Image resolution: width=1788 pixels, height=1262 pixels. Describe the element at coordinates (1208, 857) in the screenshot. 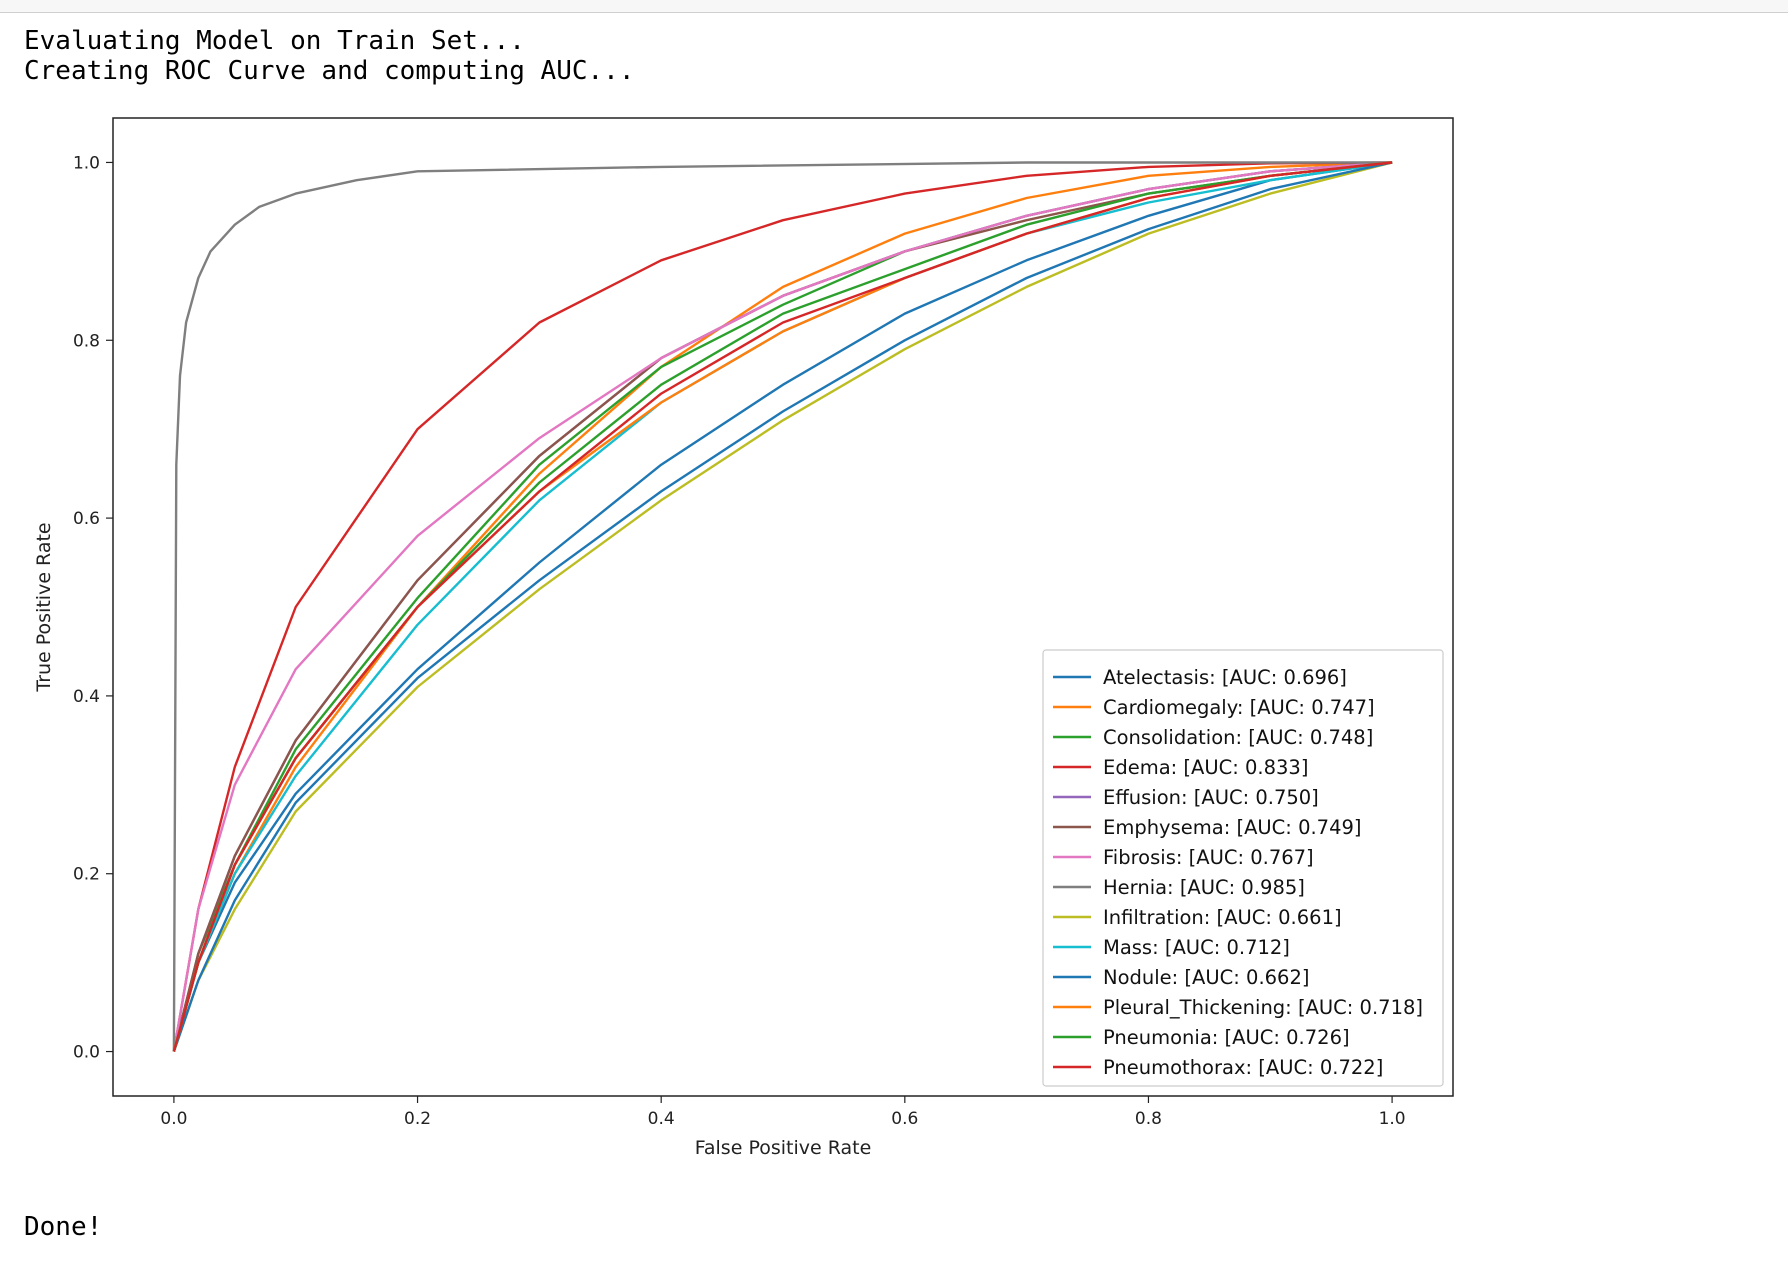

I see `legend-label-6: Fibrosis: [AUC: 0.767]` at that location.